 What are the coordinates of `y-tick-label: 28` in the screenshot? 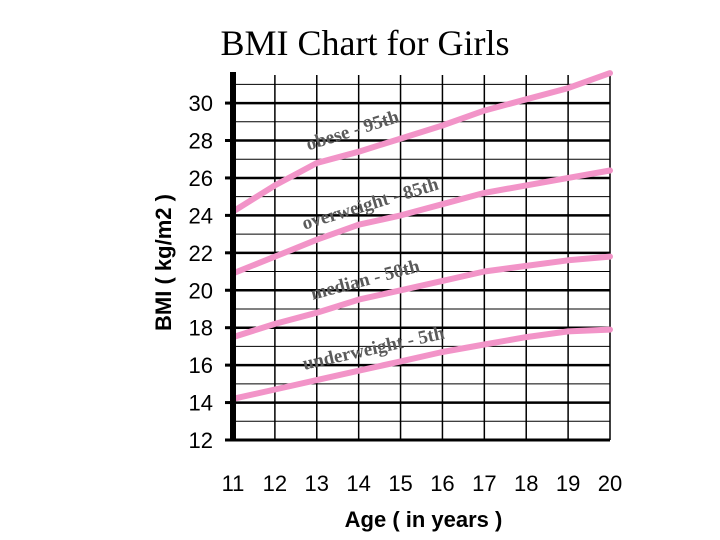 It's located at (201, 141).